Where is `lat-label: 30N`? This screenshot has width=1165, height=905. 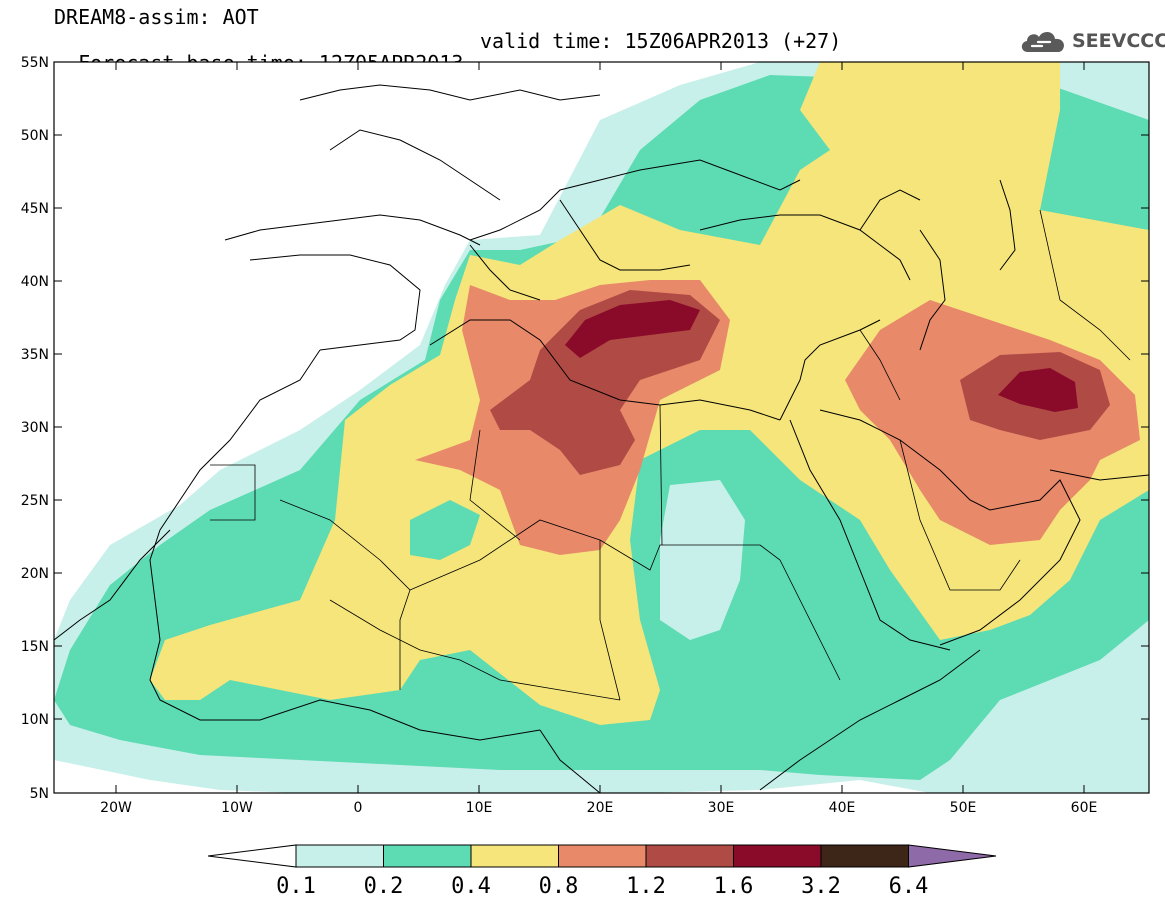
lat-label: 30N is located at coordinates (35, 428).